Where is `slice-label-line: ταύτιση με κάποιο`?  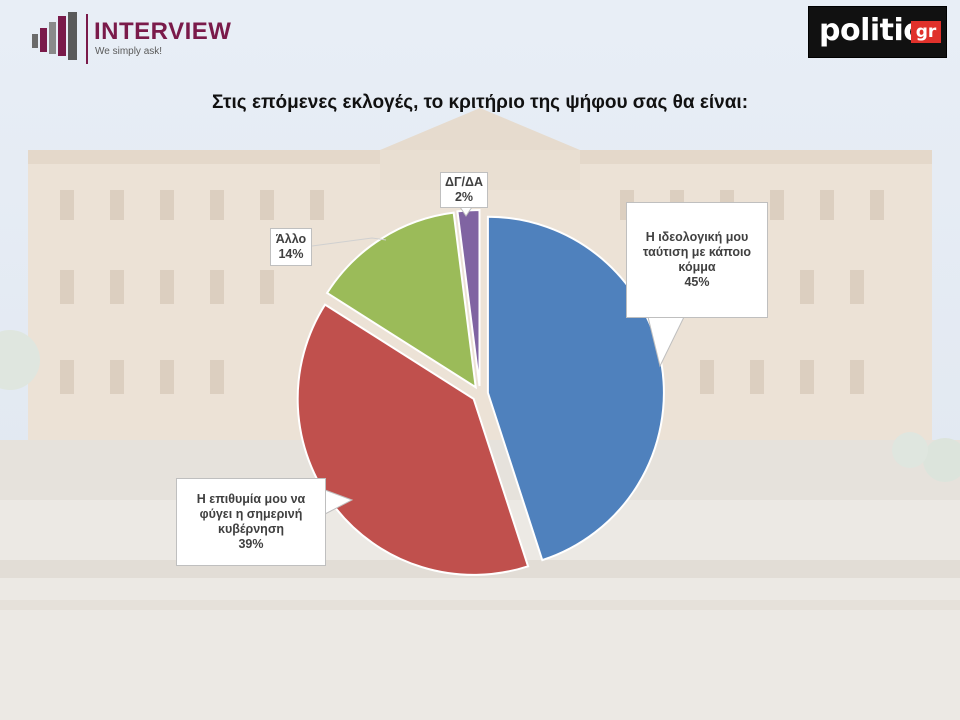 slice-label-line: ταύτιση με κάποιο is located at coordinates (697, 252).